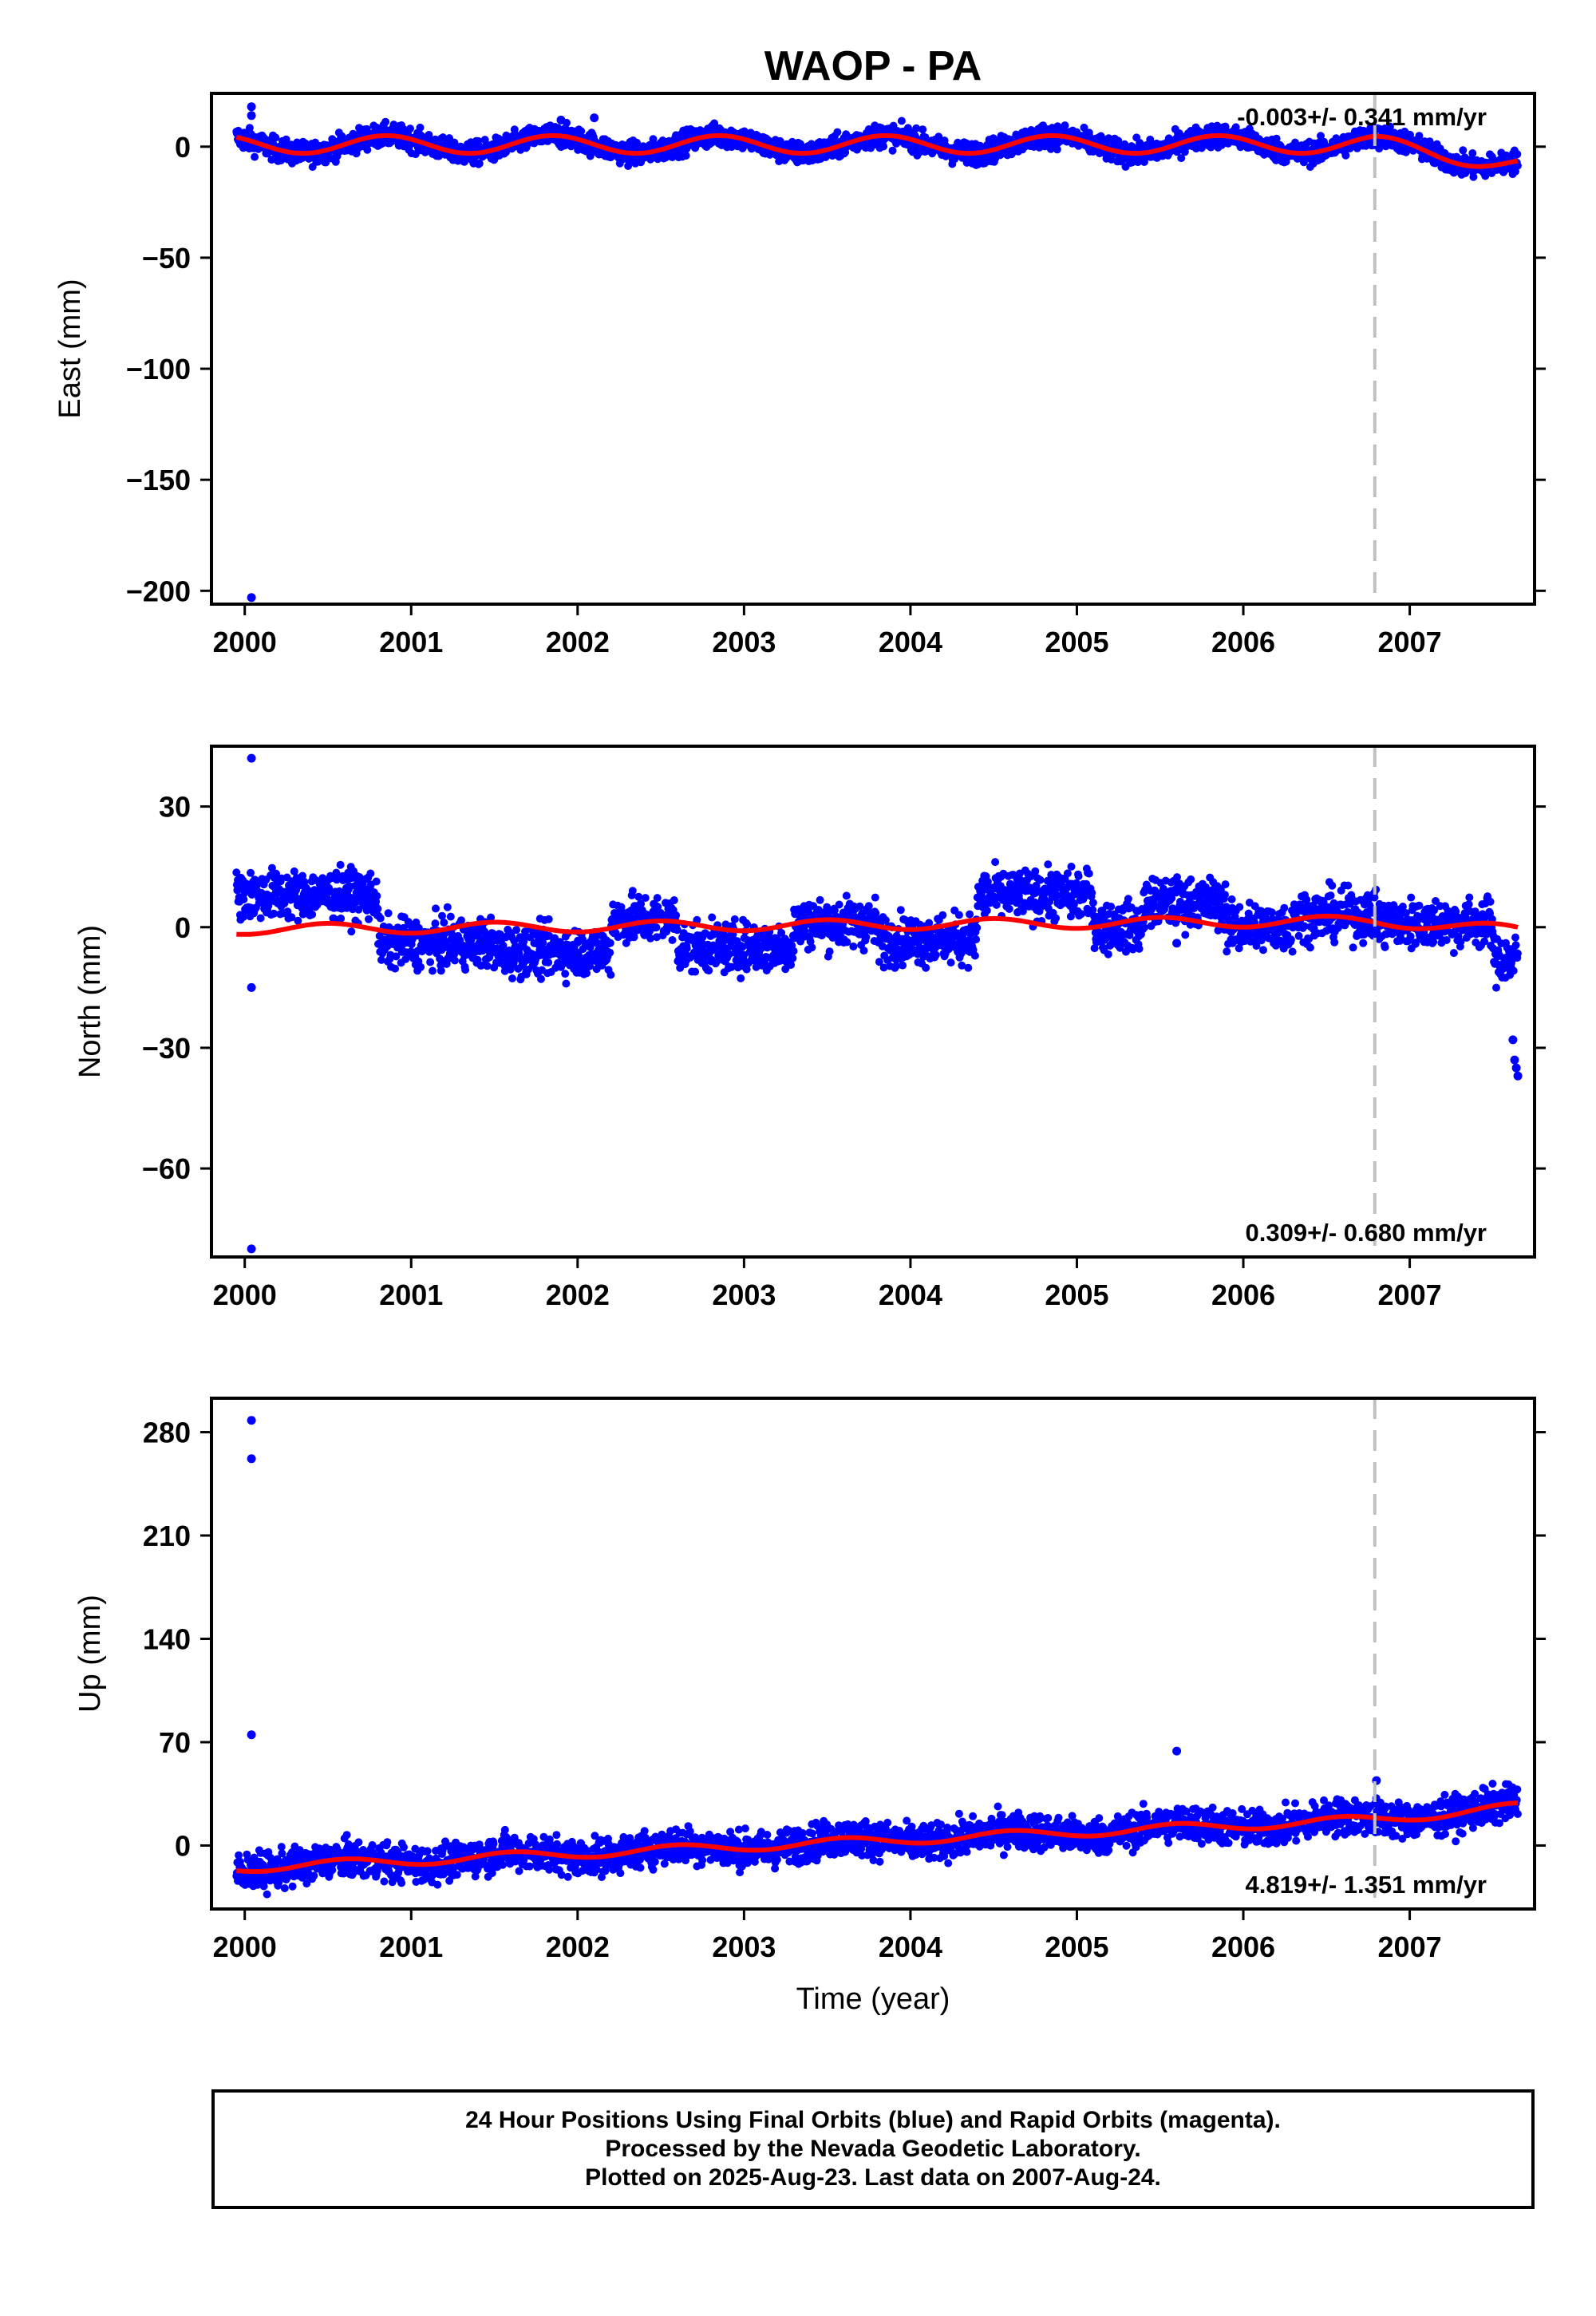 Image resolution: width=1596 pixels, height=2316 pixels. Describe the element at coordinates (158, 591) in the screenshot. I see `y-tick-label: −200` at that location.